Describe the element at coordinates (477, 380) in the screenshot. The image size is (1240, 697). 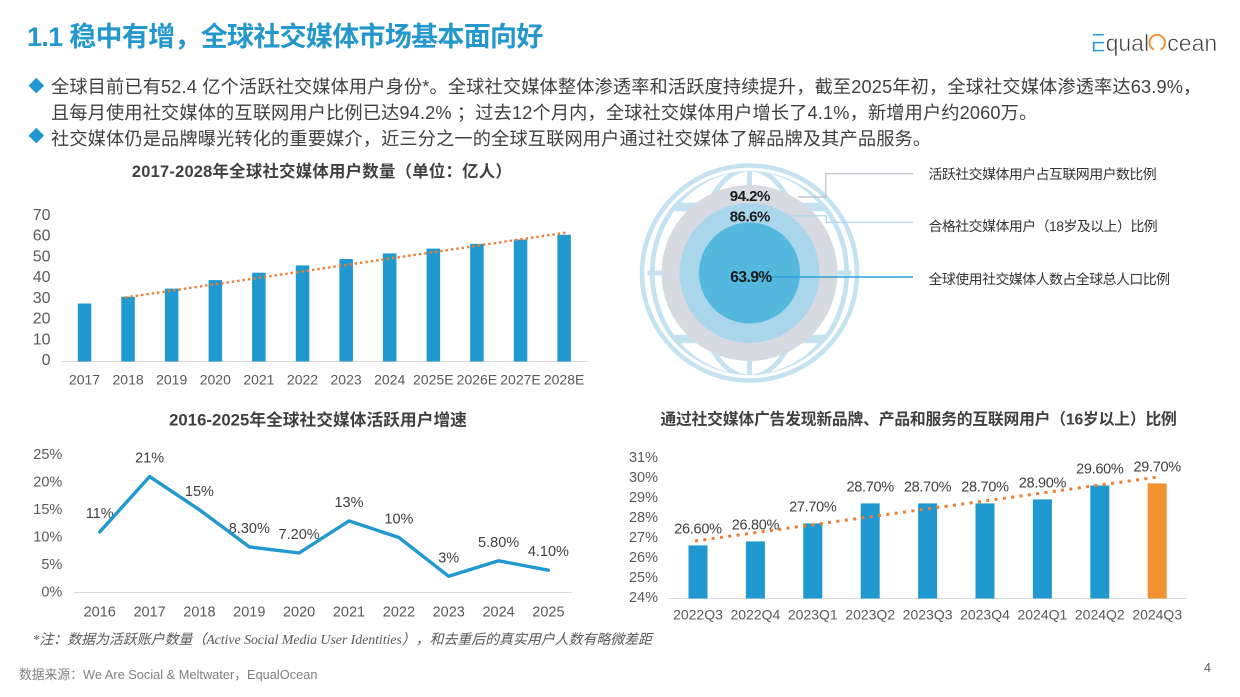
I see `svg-text: 2026E` at that location.